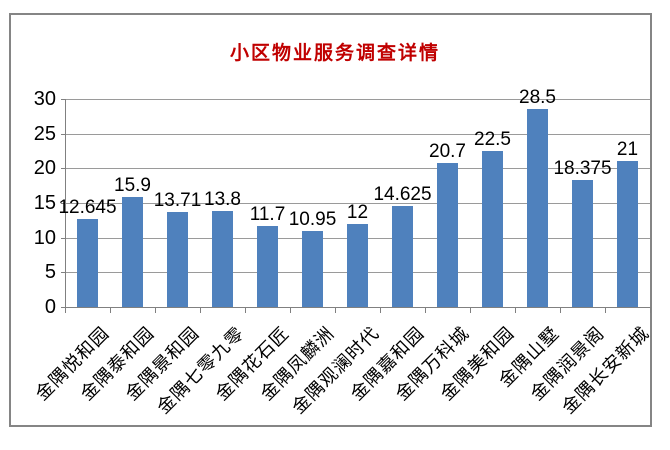  What do you see at coordinates (44, 237) in the screenshot?
I see `y-axis-tick-label: 10` at bounding box center [44, 237].